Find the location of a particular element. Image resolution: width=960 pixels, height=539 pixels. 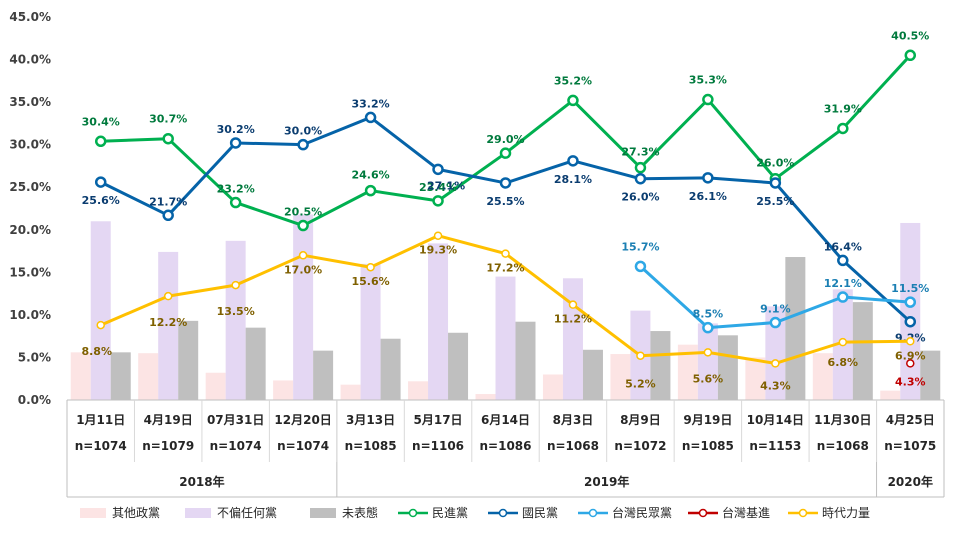

data-label: 25.6% is located at coordinates (101, 200).